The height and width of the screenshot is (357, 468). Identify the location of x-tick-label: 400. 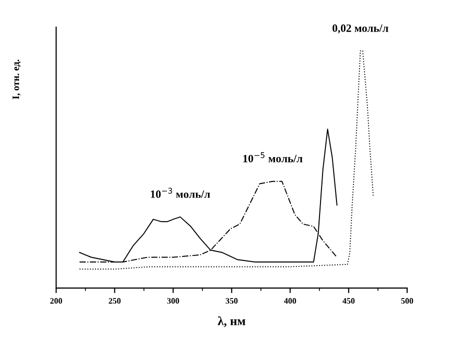
(290, 301).